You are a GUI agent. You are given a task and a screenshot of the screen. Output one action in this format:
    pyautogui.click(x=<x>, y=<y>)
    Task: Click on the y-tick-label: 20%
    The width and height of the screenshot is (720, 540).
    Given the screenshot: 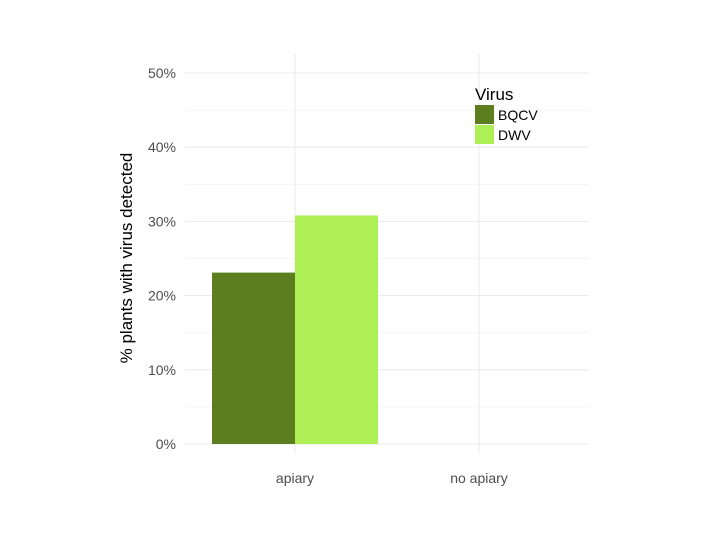 What is the action you would take?
    pyautogui.click(x=162, y=296)
    